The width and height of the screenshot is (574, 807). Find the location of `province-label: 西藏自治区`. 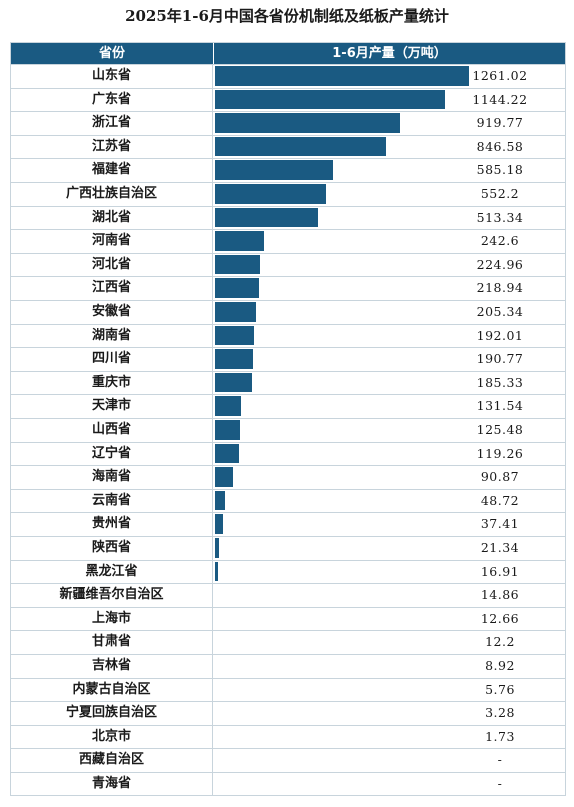

province-label: 西藏自治区 is located at coordinates (112, 760).